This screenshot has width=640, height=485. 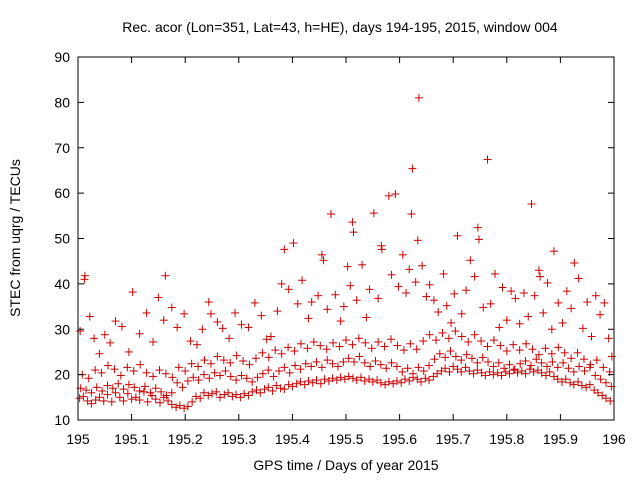 I want to click on x-tick-label: 195.7, so click(x=453, y=439).